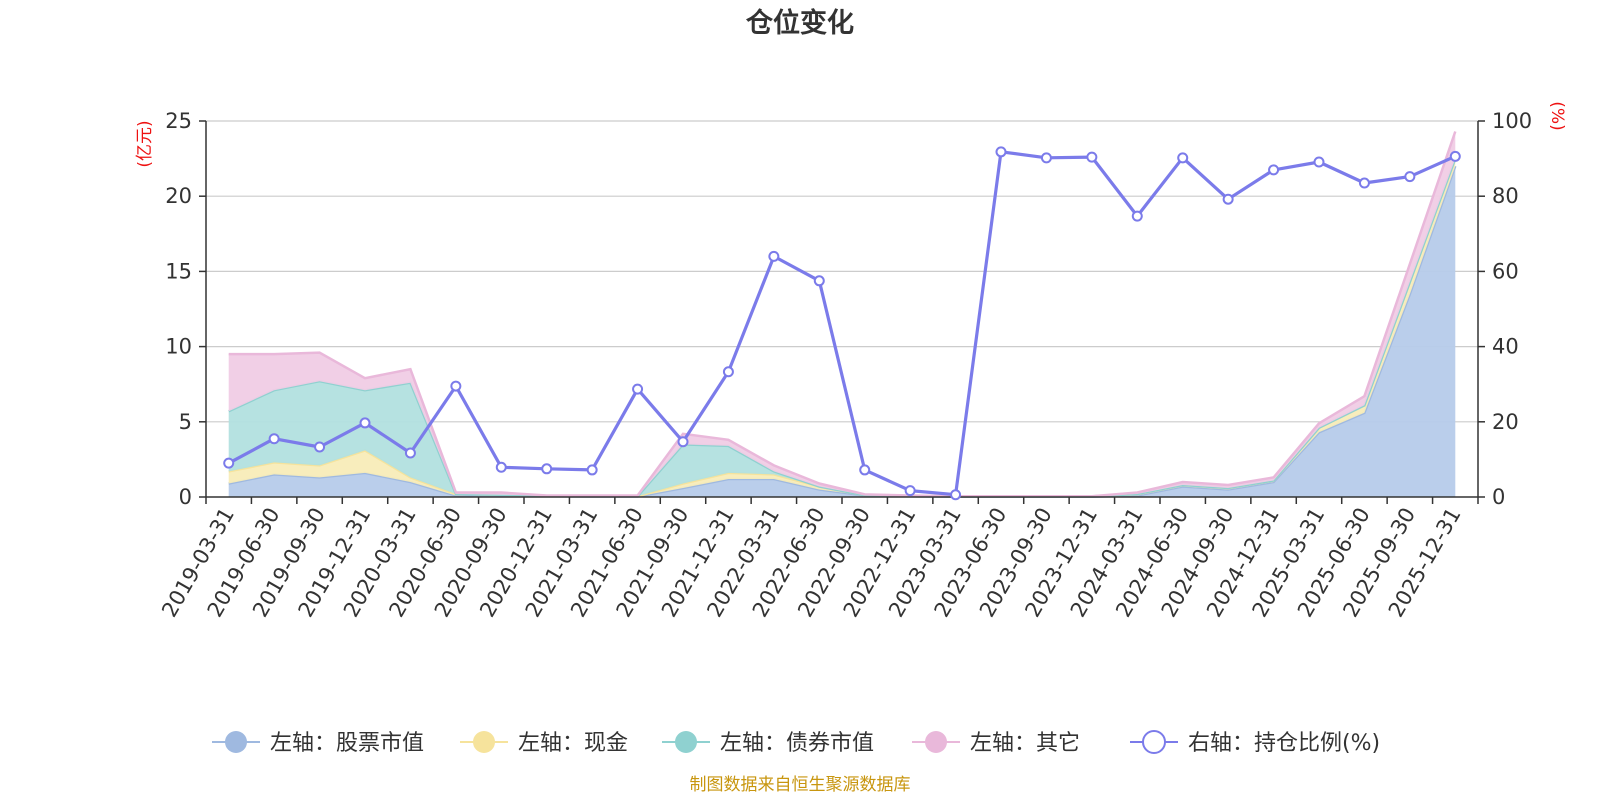 The height and width of the screenshot is (800, 1600). What do you see at coordinates (1512, 121) in the screenshot?
I see `right-tick-label: 100` at bounding box center [1512, 121].